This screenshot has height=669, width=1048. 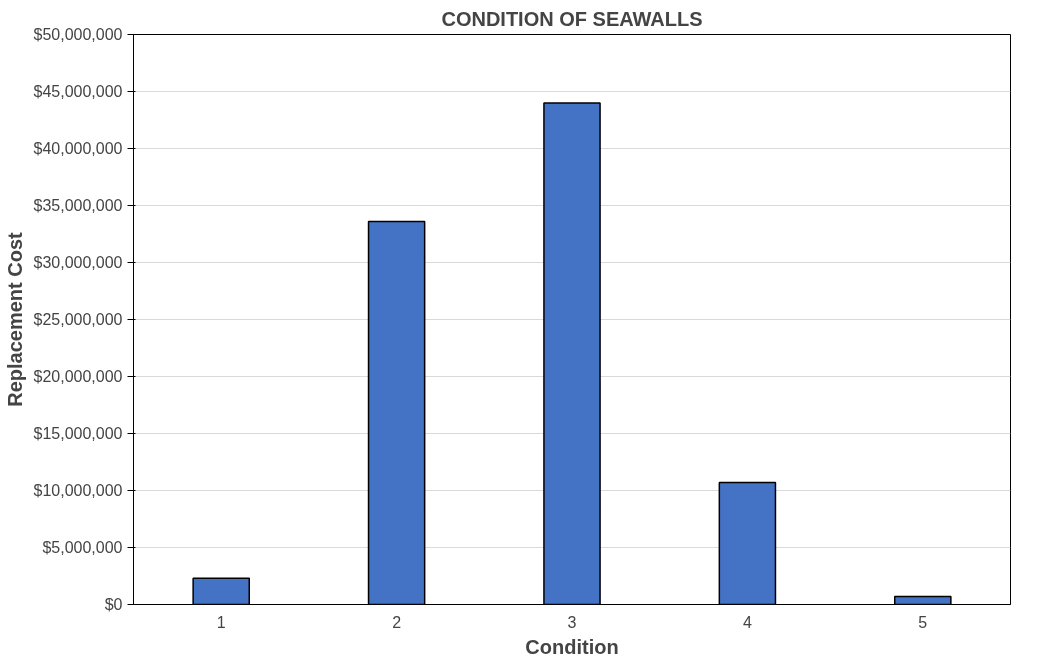 I want to click on y-axis-title: Replacement Cost, so click(x=14, y=319).